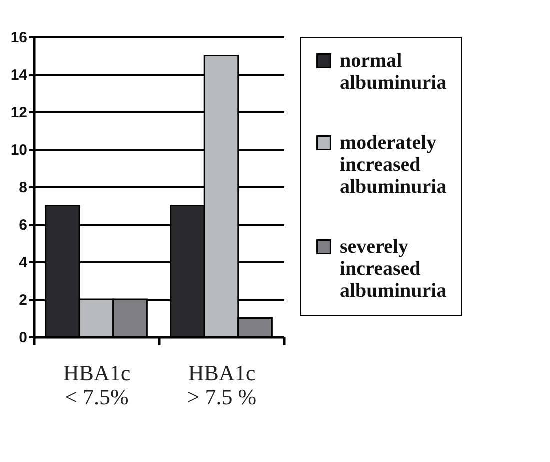  What do you see at coordinates (393, 72) in the screenshot?
I see `legend-label: normal albuminuria` at bounding box center [393, 72].